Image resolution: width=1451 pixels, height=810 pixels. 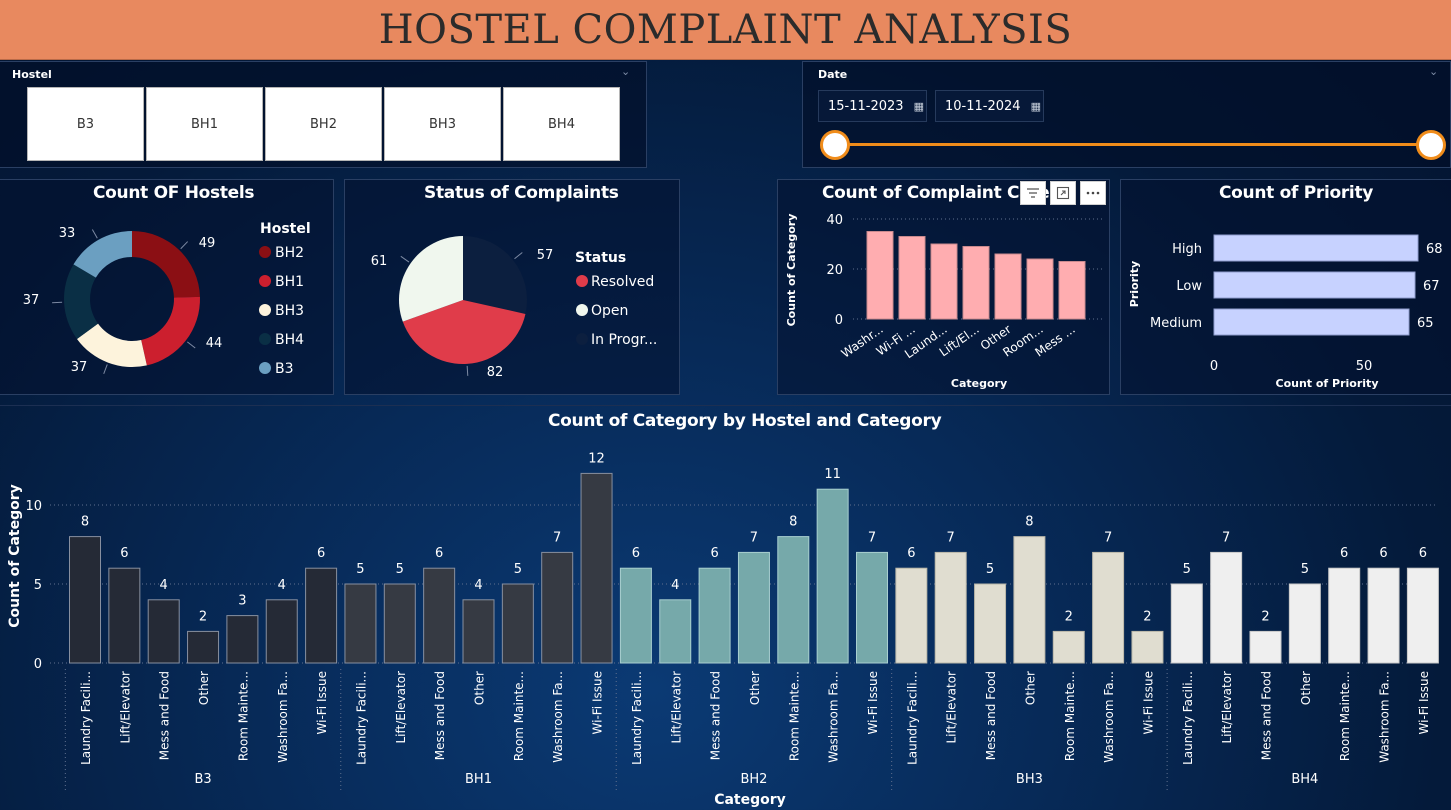 What do you see at coordinates (174, 193) in the screenshot?
I see `hostels-chart-title: Count OF Hostels` at bounding box center [174, 193].